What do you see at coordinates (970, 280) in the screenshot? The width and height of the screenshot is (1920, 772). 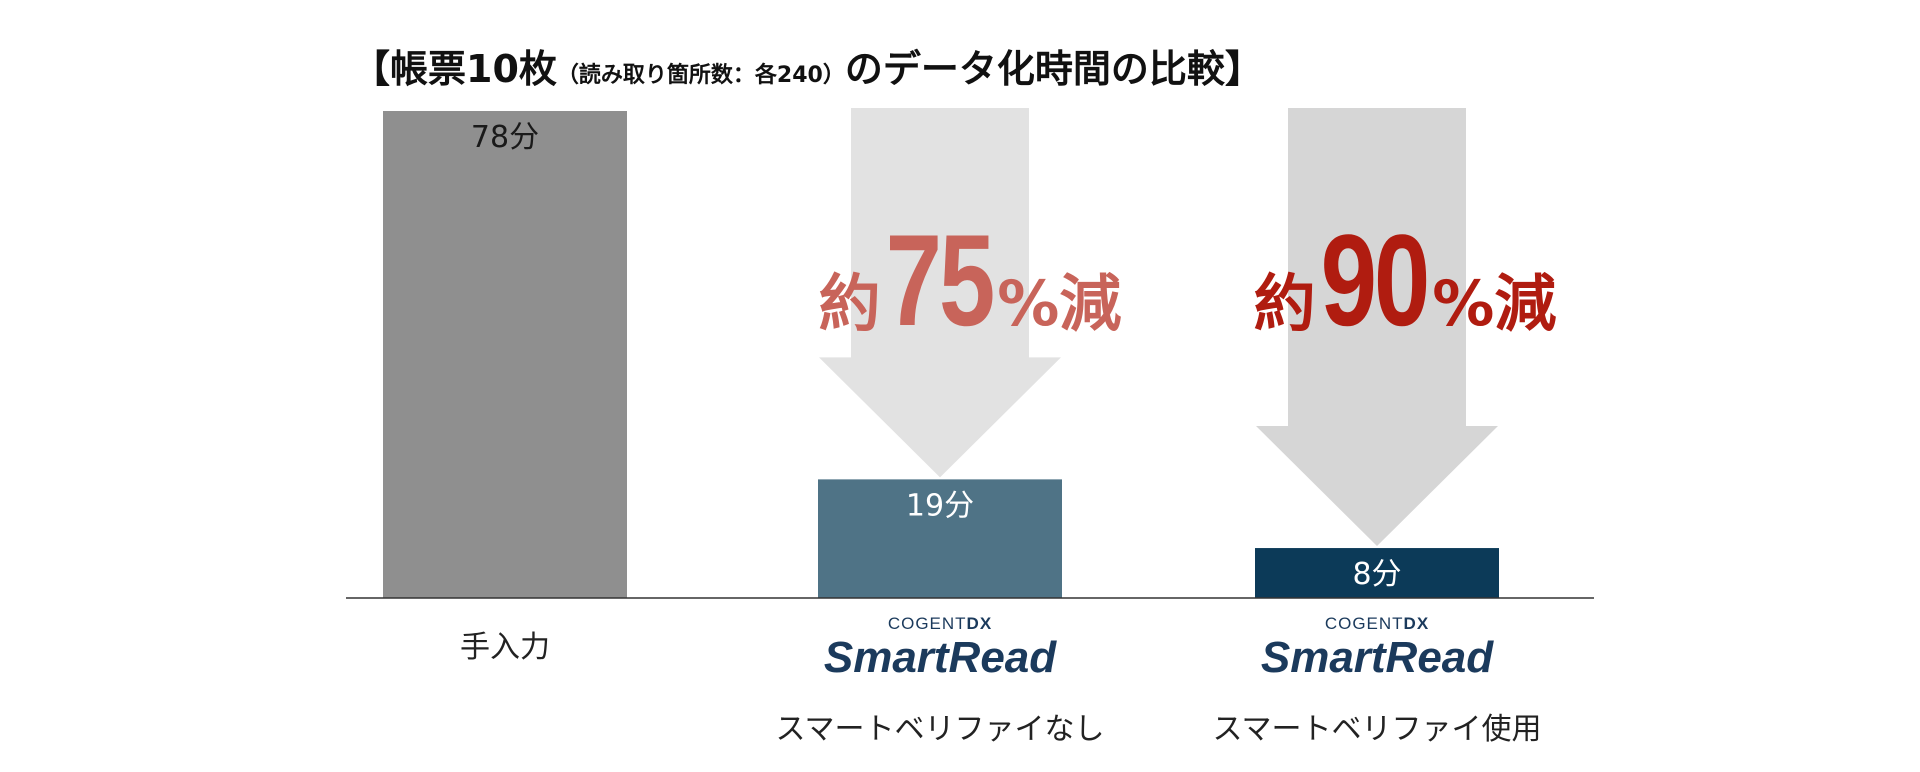 I see `reduction-callout-75: 約75%減` at bounding box center [970, 280].